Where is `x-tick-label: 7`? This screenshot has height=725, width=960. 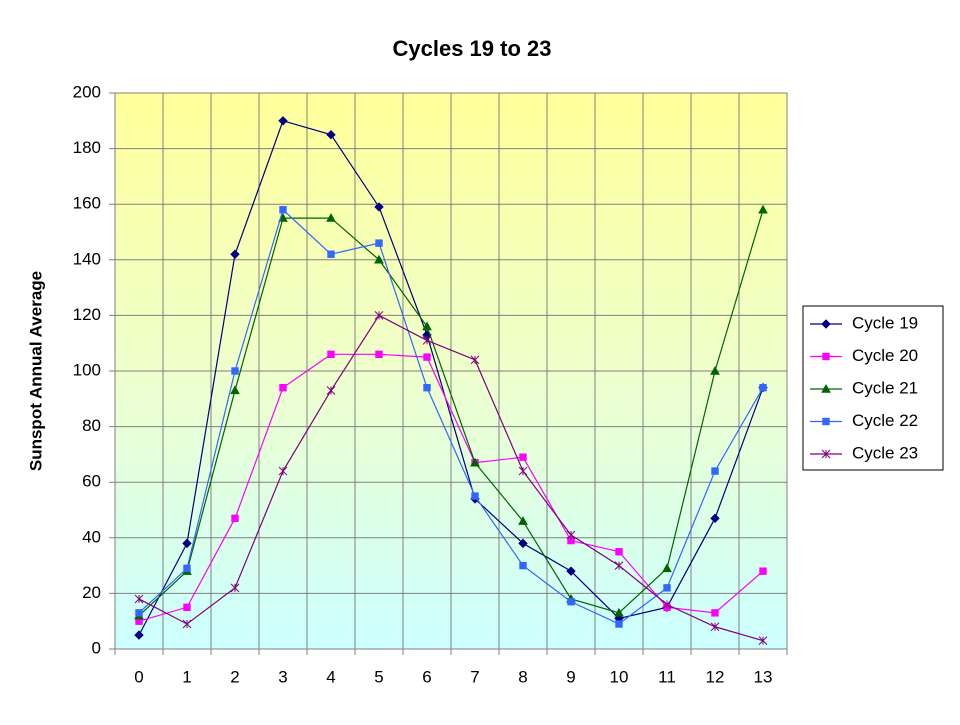 x-tick-label: 7 is located at coordinates (474, 676).